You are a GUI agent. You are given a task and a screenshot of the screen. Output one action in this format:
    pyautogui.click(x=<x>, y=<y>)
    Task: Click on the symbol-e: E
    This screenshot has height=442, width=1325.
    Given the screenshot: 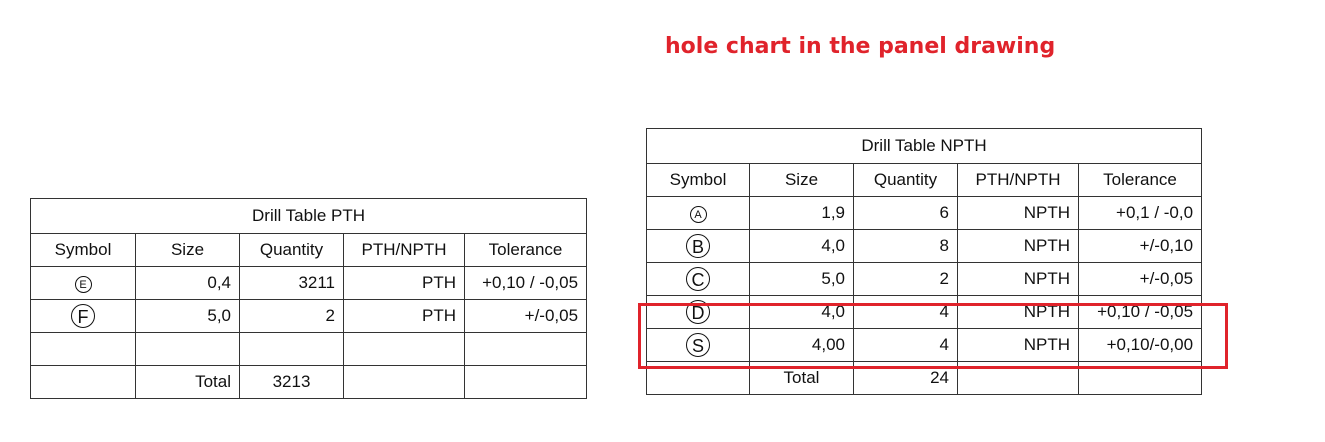 What is the action you would take?
    pyautogui.click(x=83, y=284)
    